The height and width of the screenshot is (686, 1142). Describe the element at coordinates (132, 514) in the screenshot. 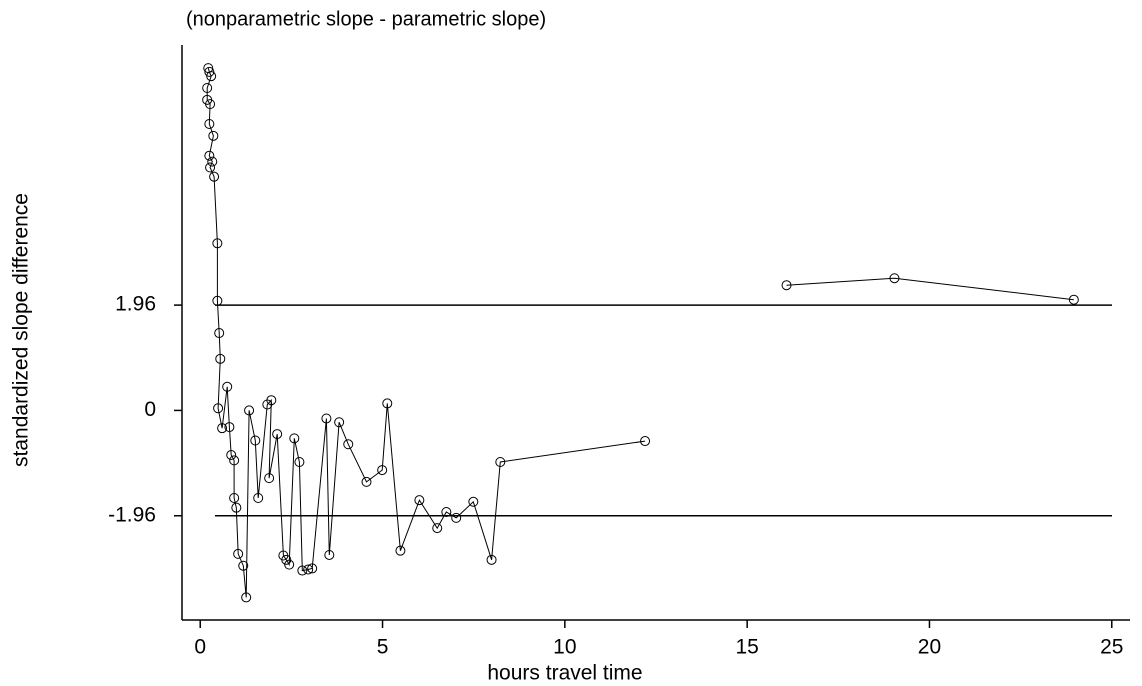

I see `y-tick-label: -1.96` at that location.